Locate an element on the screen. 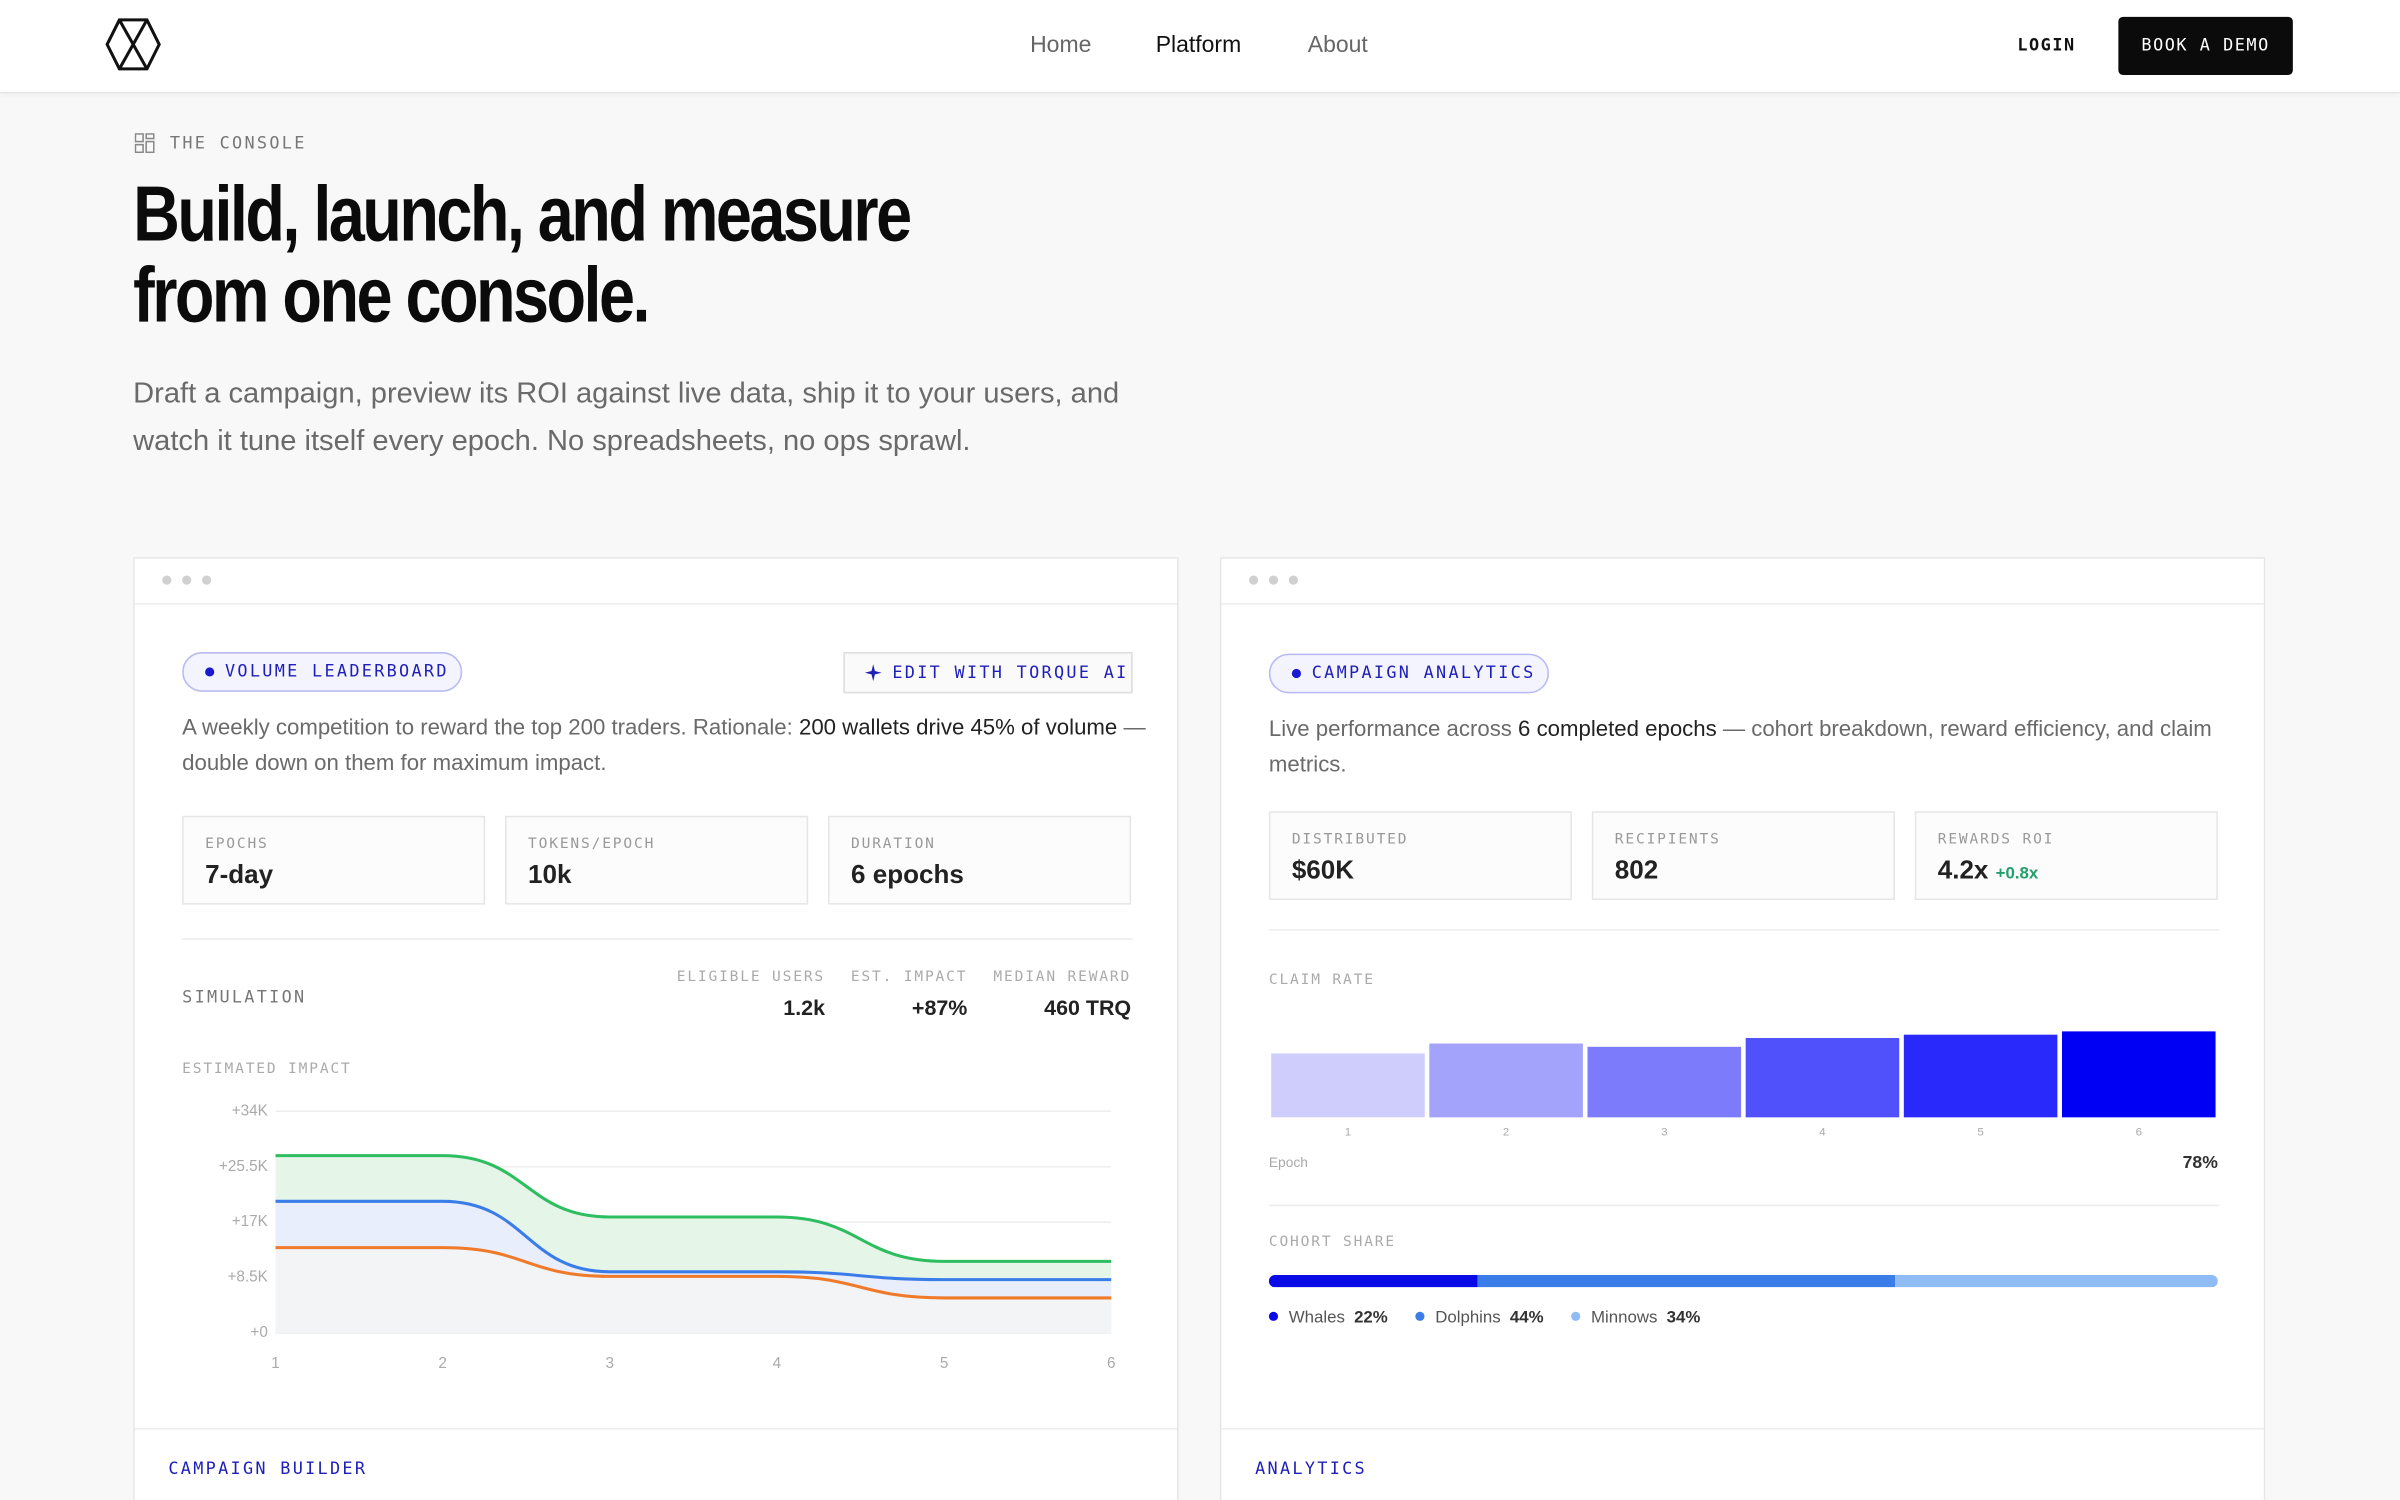  y-tick-label: +17K is located at coordinates (250, 1221).